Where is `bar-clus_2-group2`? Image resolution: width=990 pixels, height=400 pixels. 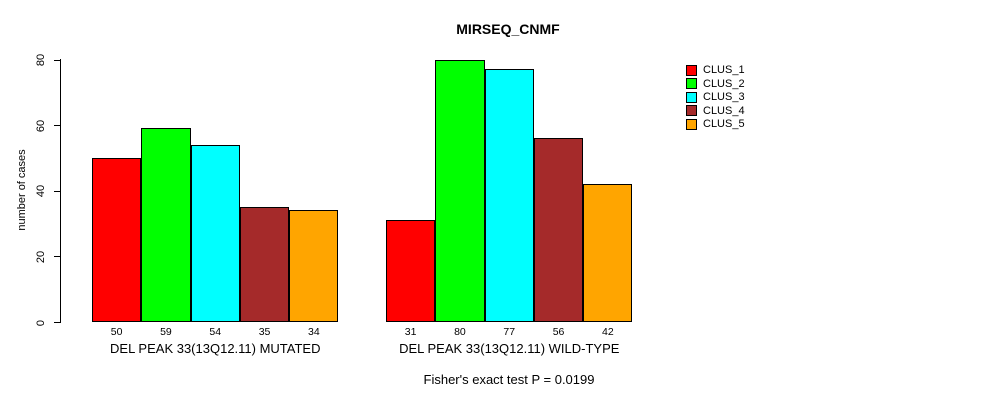 bar-clus_2-group2 is located at coordinates (460, 190).